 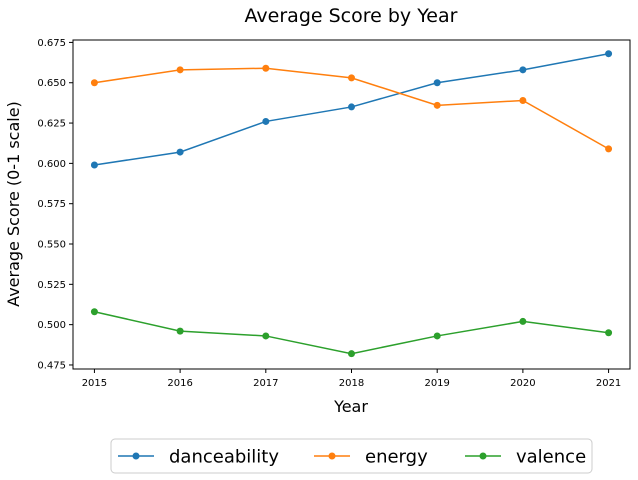 I want to click on chart-title: Average Score by Year, so click(x=351, y=16).